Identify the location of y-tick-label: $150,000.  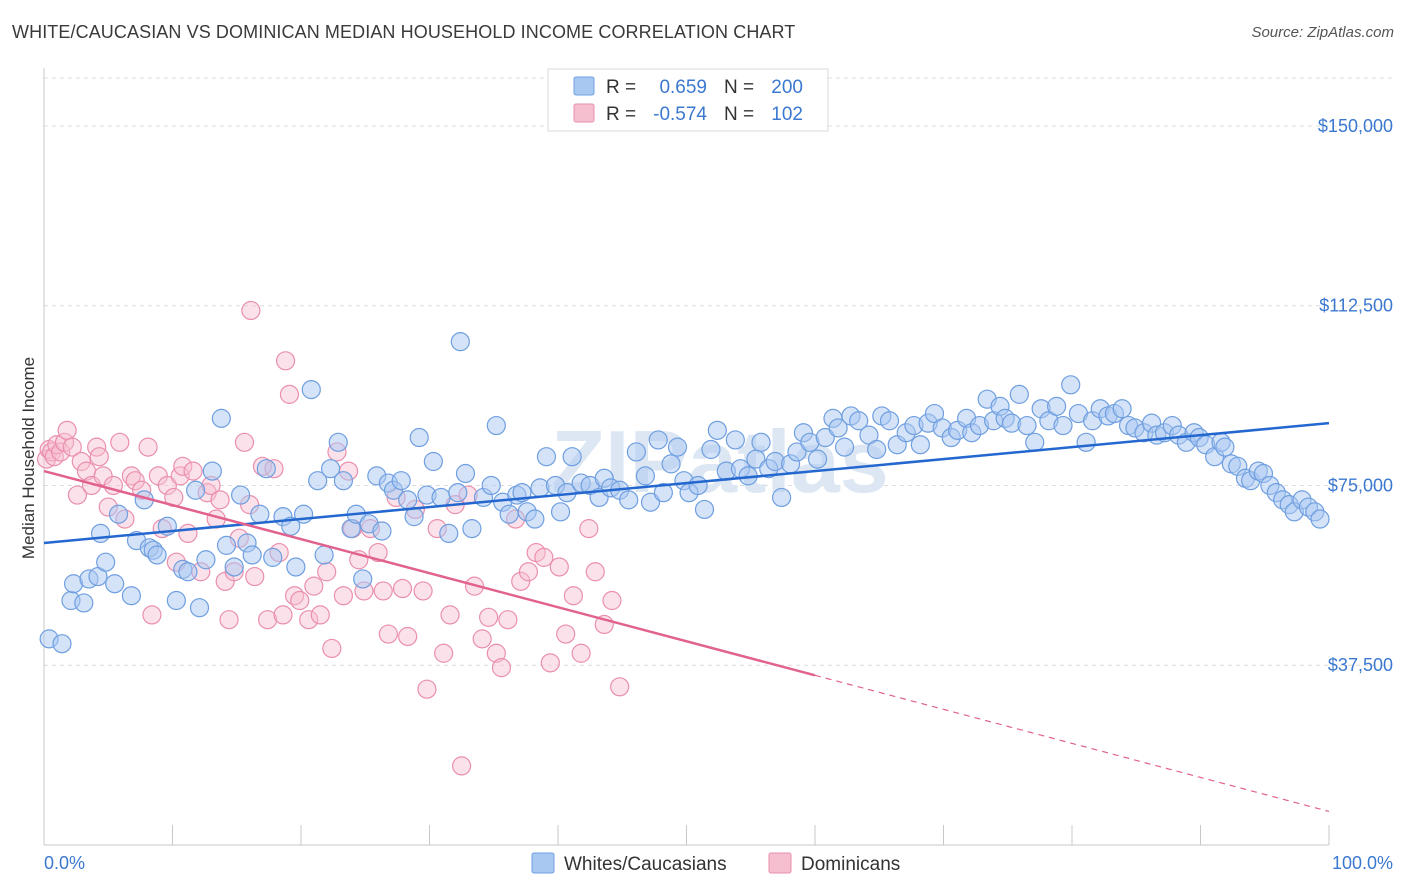
(1355, 126).